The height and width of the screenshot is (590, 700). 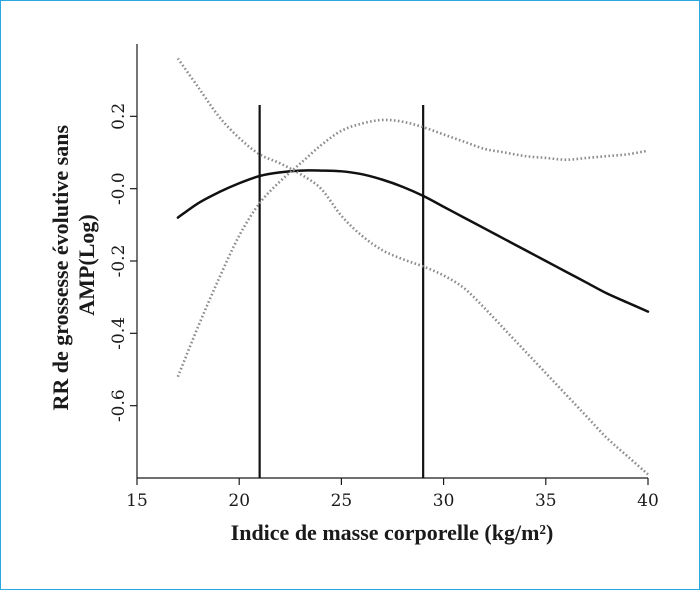 I want to click on y-axis-title-line-1: RR de grossesse évolutive sans, so click(x=60, y=268).